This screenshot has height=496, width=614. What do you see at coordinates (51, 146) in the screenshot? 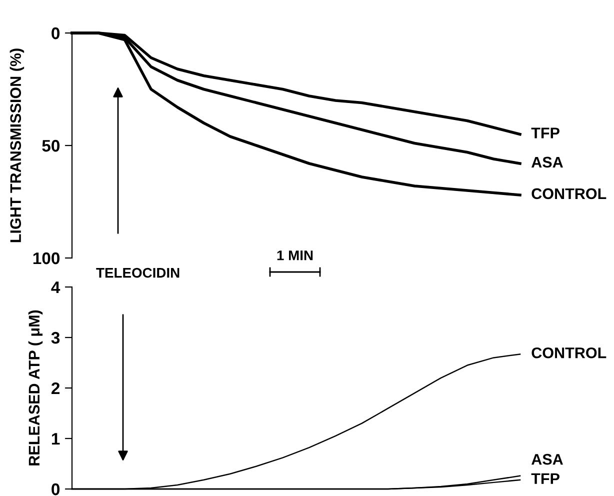
I see `y-tick-label: 50` at bounding box center [51, 146].